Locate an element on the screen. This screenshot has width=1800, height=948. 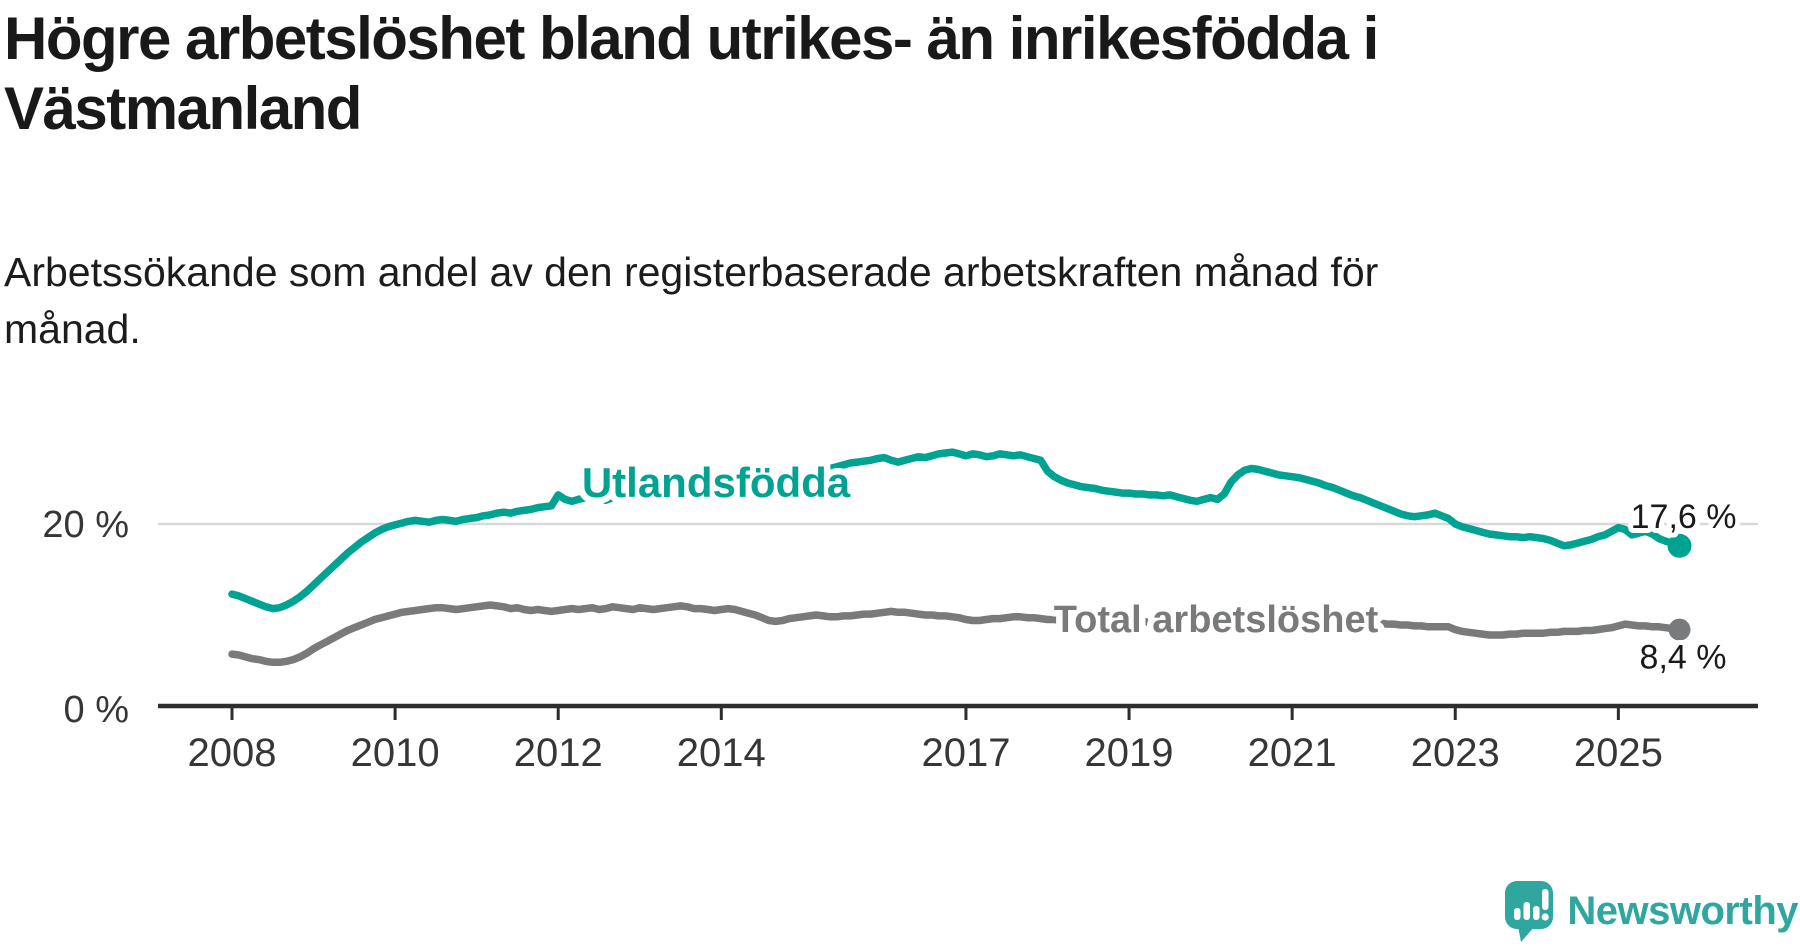
foreign-born-end-value-label: 17,6 % is located at coordinates (1684, 517).